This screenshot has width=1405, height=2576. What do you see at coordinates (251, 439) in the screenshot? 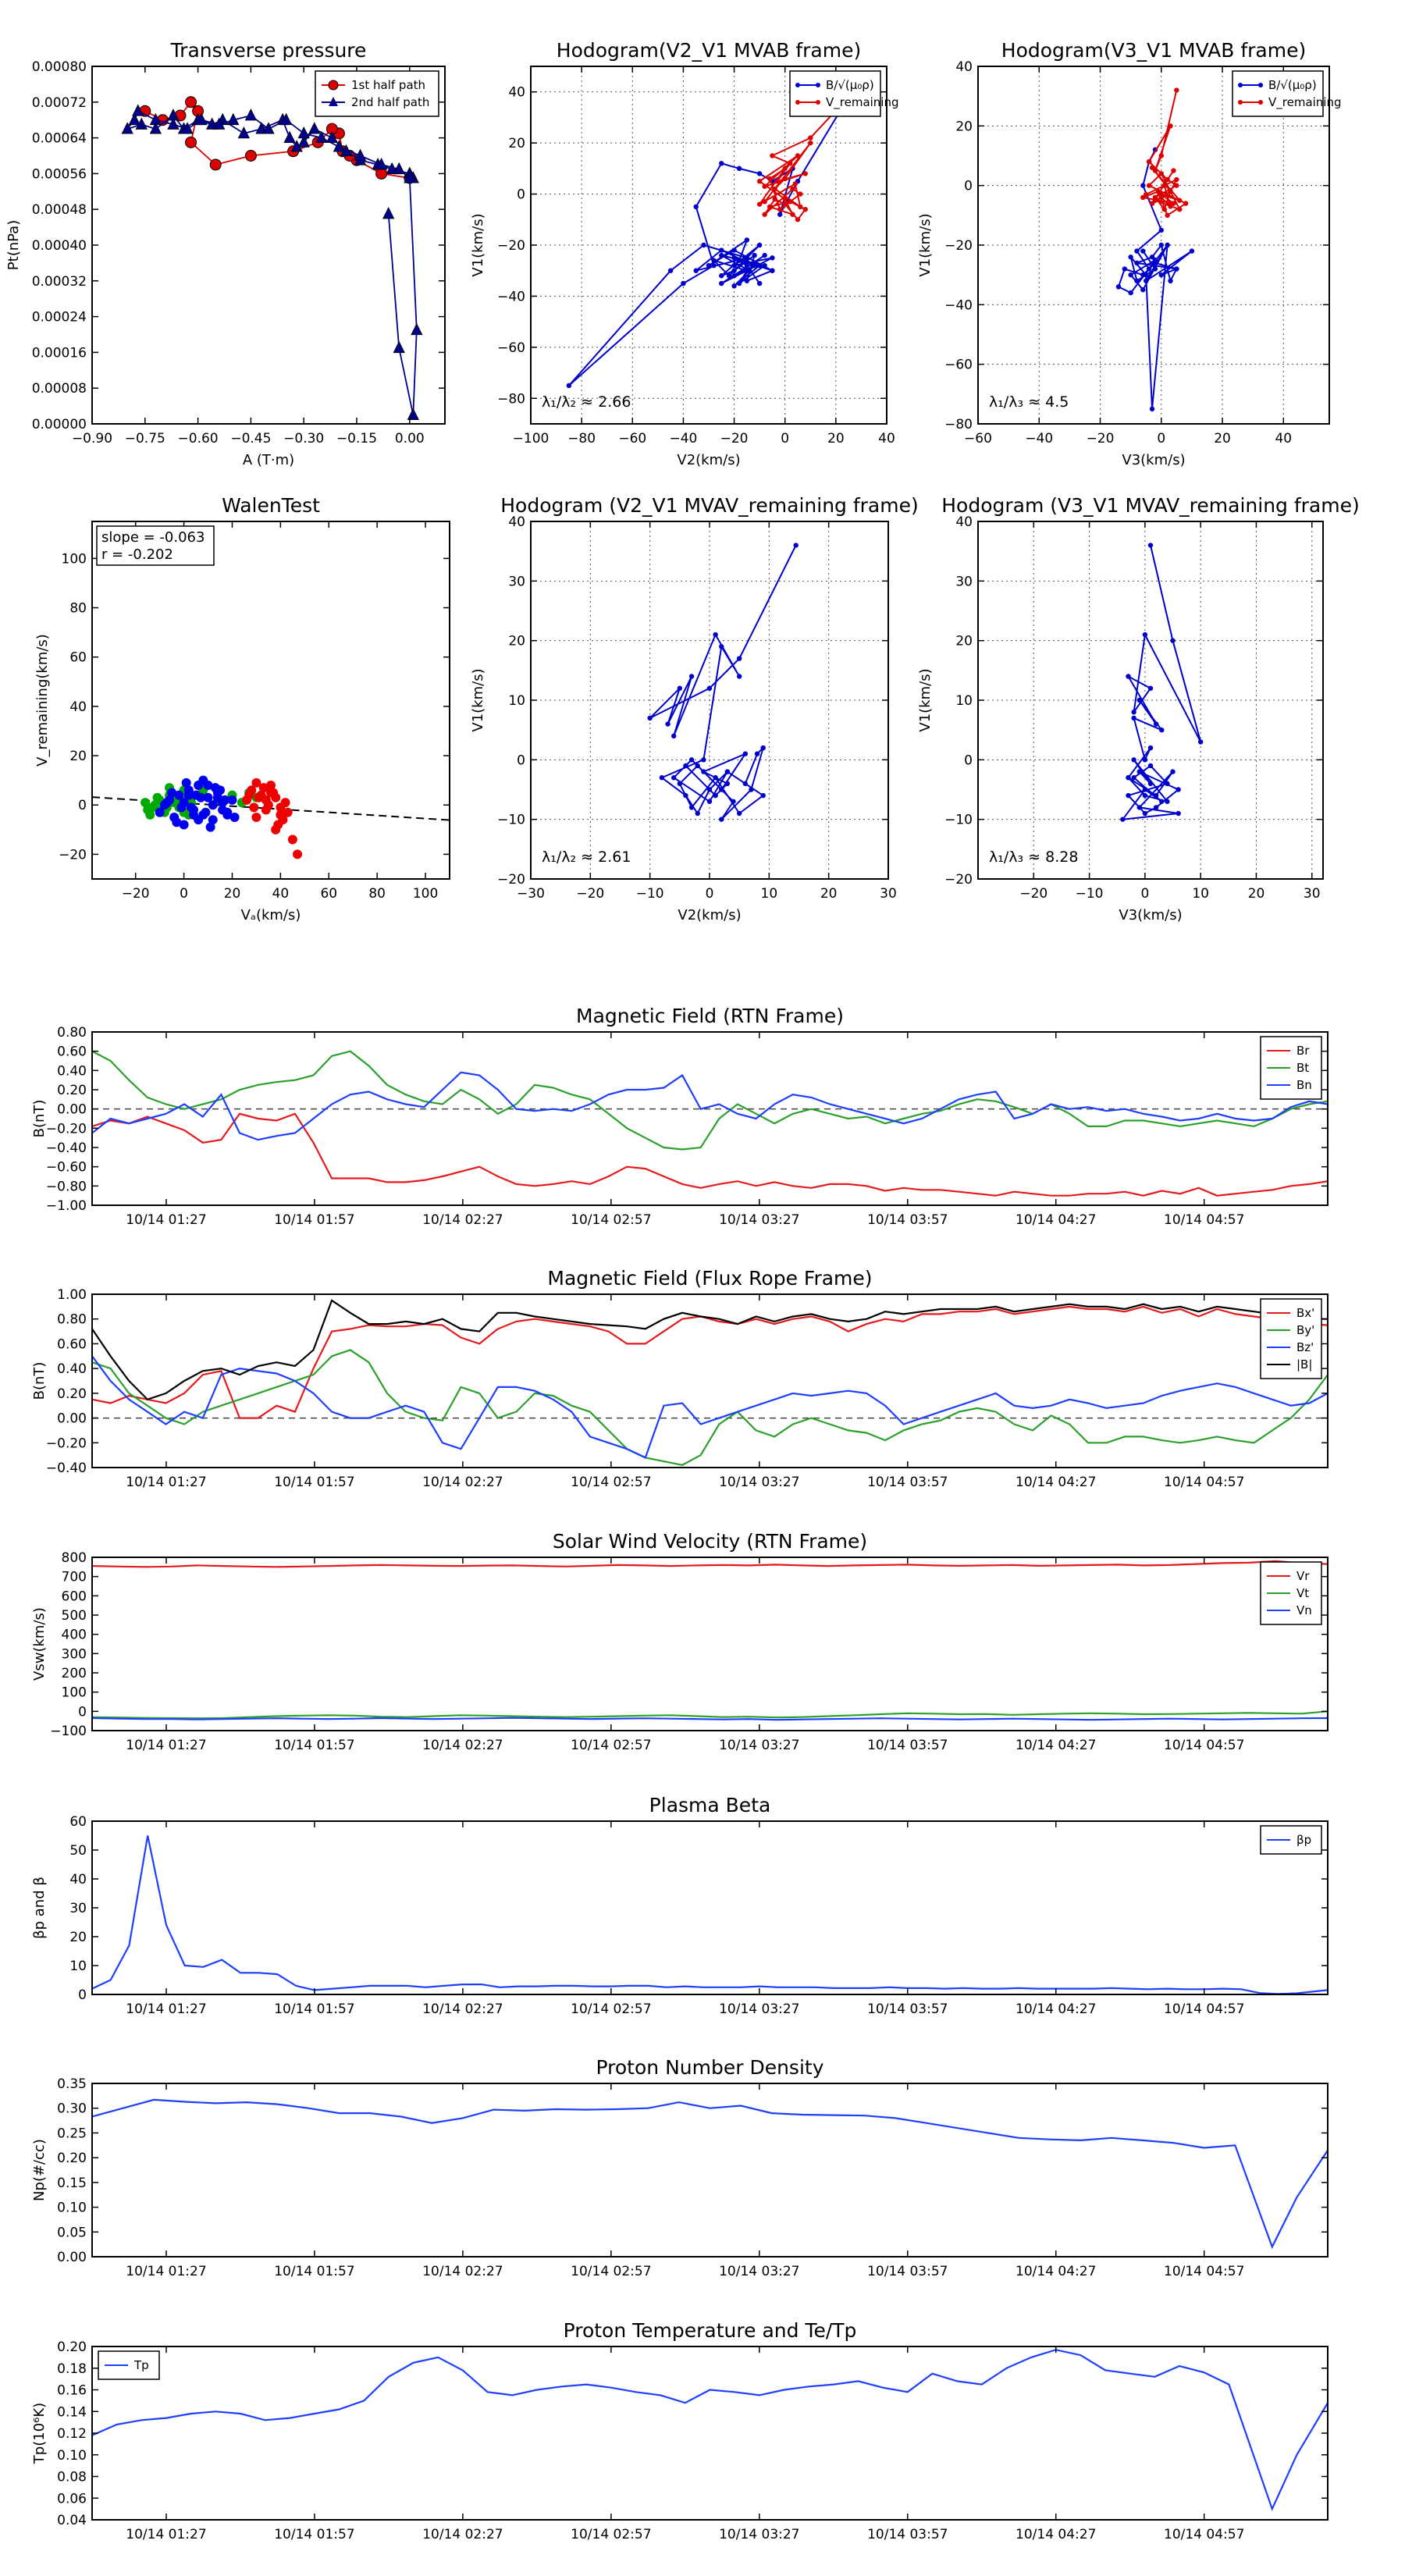
I see `x-tick-label: −0.45` at bounding box center [251, 439].